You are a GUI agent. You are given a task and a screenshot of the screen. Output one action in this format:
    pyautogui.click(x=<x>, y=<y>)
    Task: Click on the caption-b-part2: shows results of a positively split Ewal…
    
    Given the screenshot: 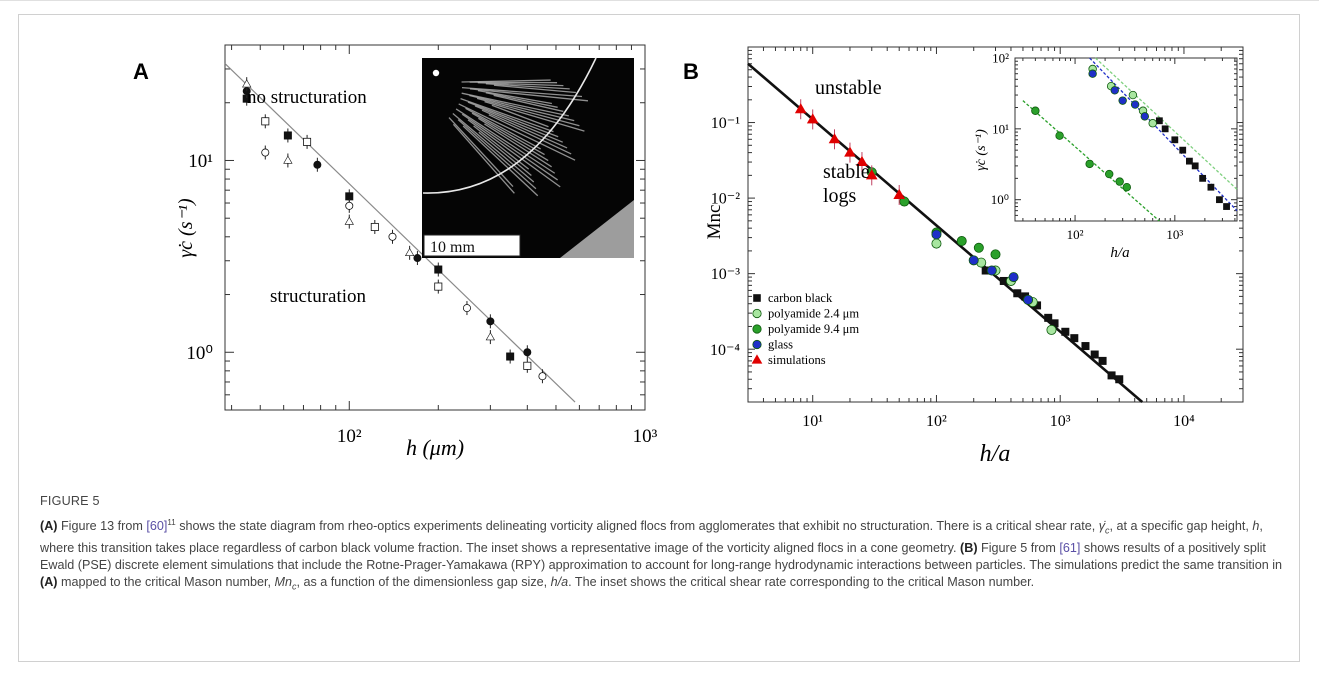 What is the action you would take?
    pyautogui.click(x=661, y=556)
    